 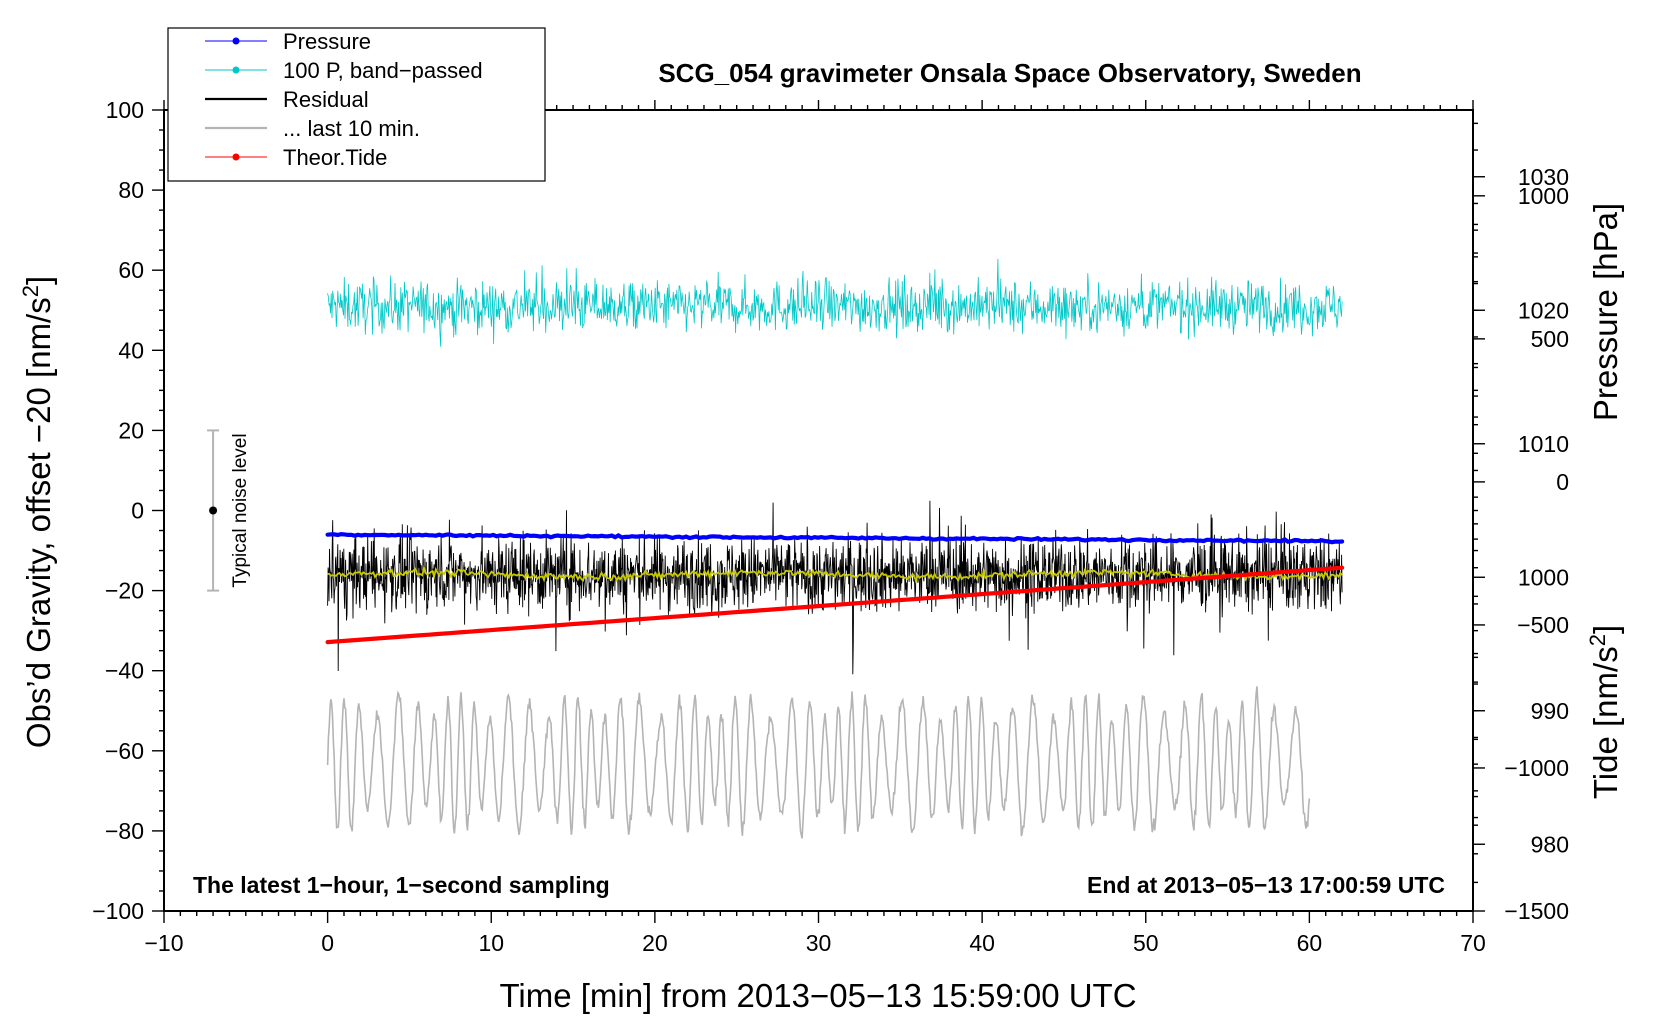 What do you see at coordinates (1550, 339) in the screenshot?
I see `y-tide-tick-label: 500` at bounding box center [1550, 339].